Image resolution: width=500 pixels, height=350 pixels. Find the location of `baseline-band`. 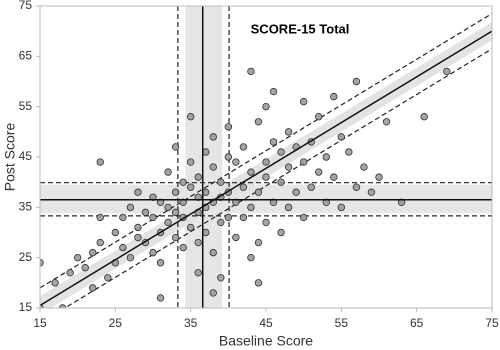

baseline-band is located at coordinates (204, 157).